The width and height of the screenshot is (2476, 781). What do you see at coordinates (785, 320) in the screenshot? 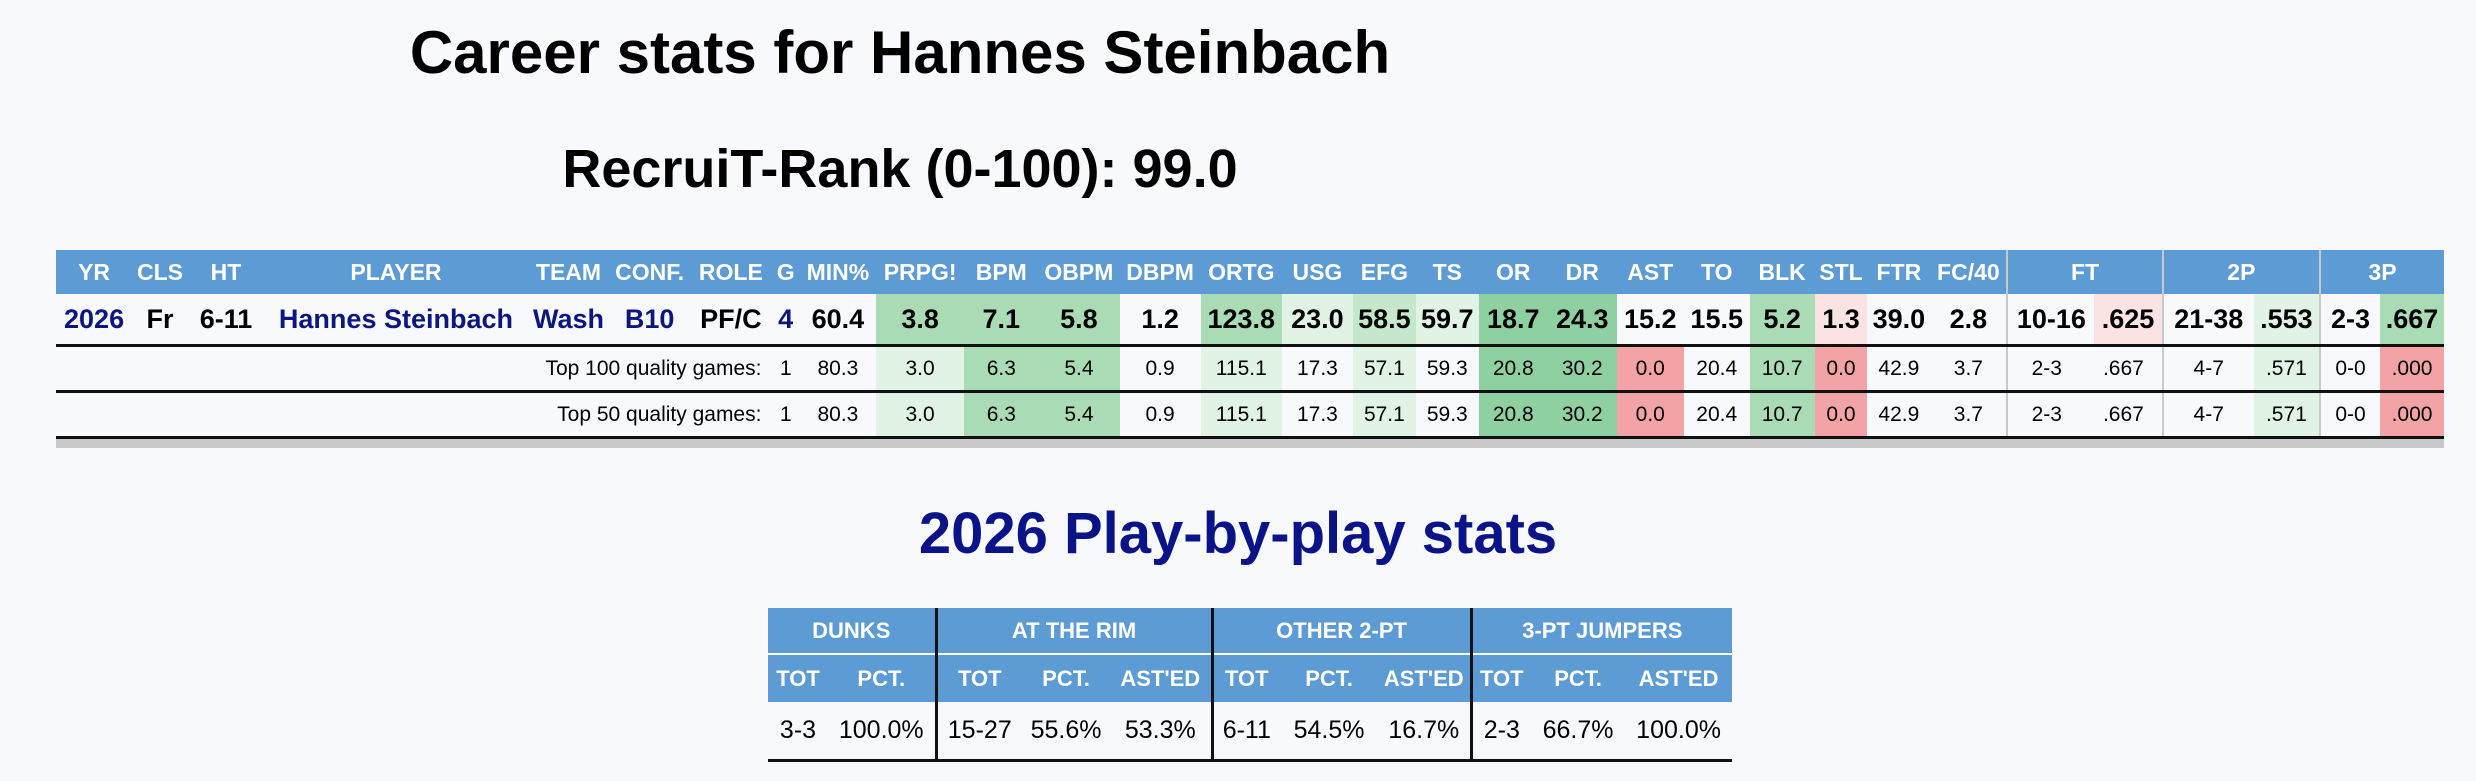
I see `games-link: 4` at bounding box center [785, 320].